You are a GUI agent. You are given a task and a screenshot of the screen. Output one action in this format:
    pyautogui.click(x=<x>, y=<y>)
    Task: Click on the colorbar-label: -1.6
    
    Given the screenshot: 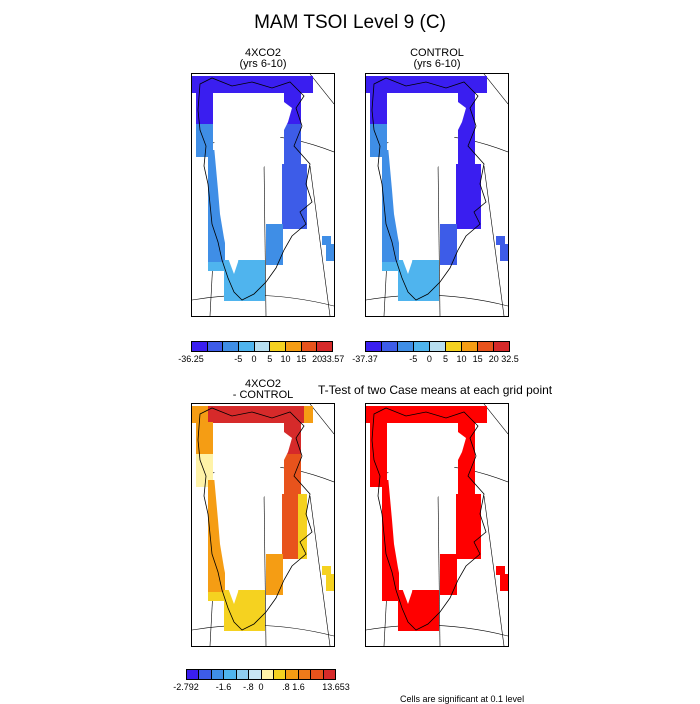 What is the action you would take?
    pyautogui.click(x=223, y=687)
    